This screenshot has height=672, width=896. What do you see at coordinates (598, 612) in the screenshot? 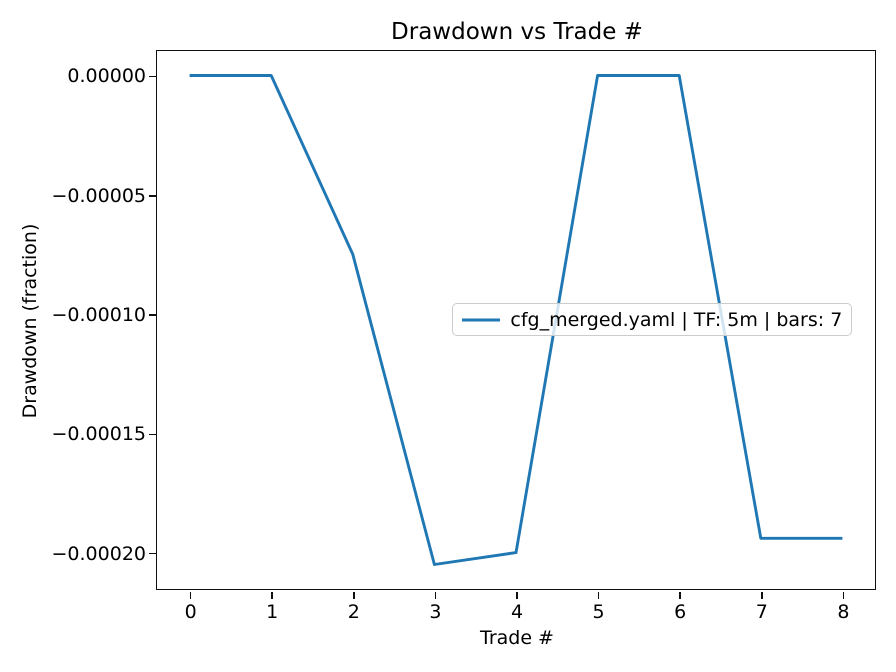
I see `x-tick-label: 5` at bounding box center [598, 612].